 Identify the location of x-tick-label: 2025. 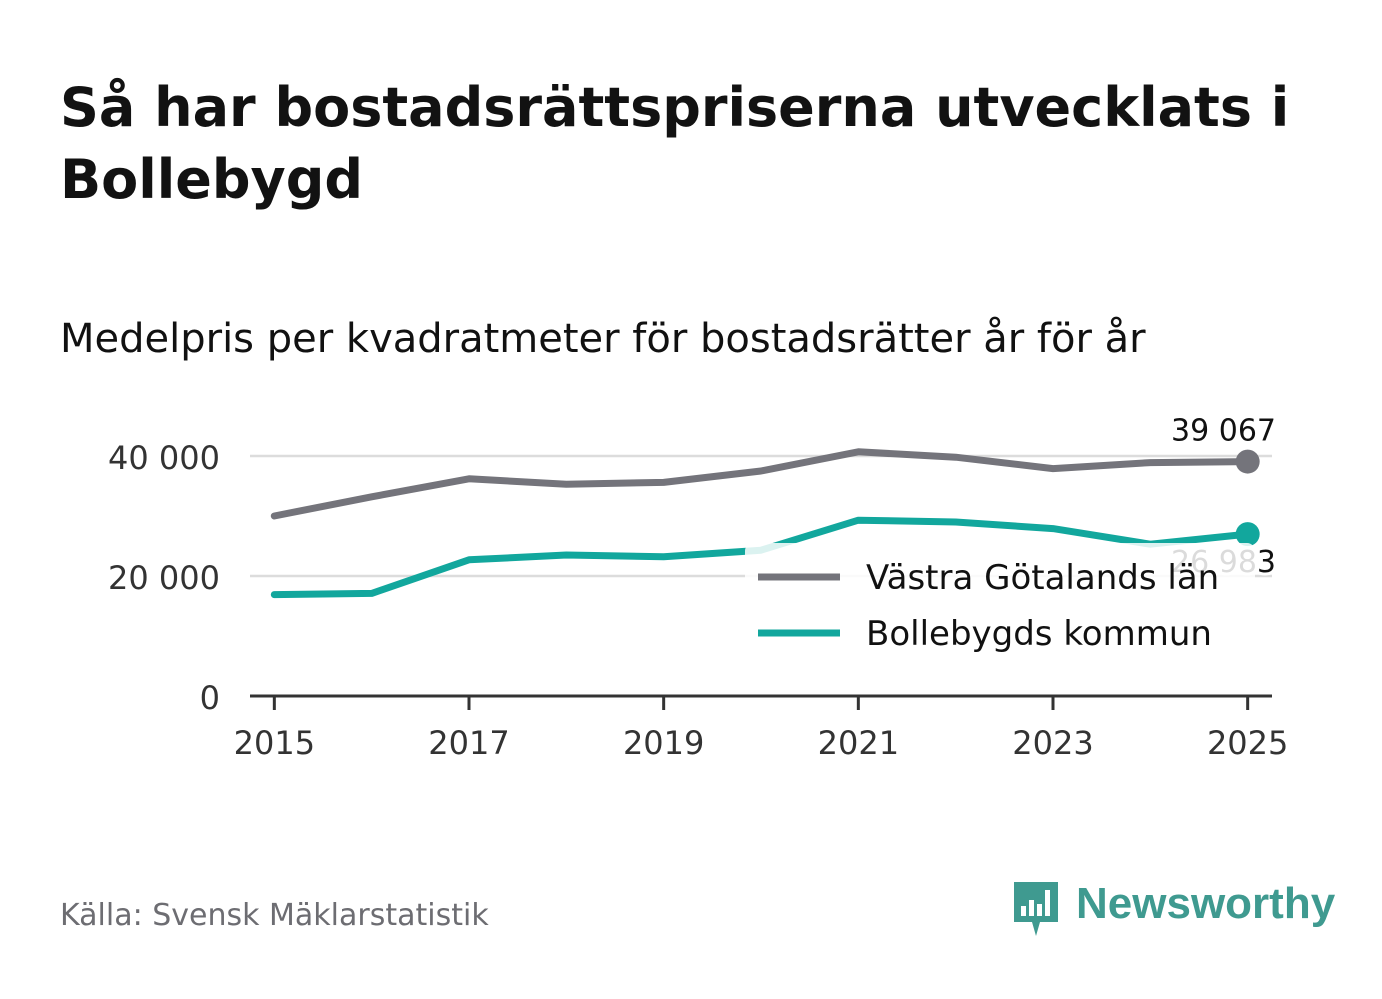
(1247, 743).